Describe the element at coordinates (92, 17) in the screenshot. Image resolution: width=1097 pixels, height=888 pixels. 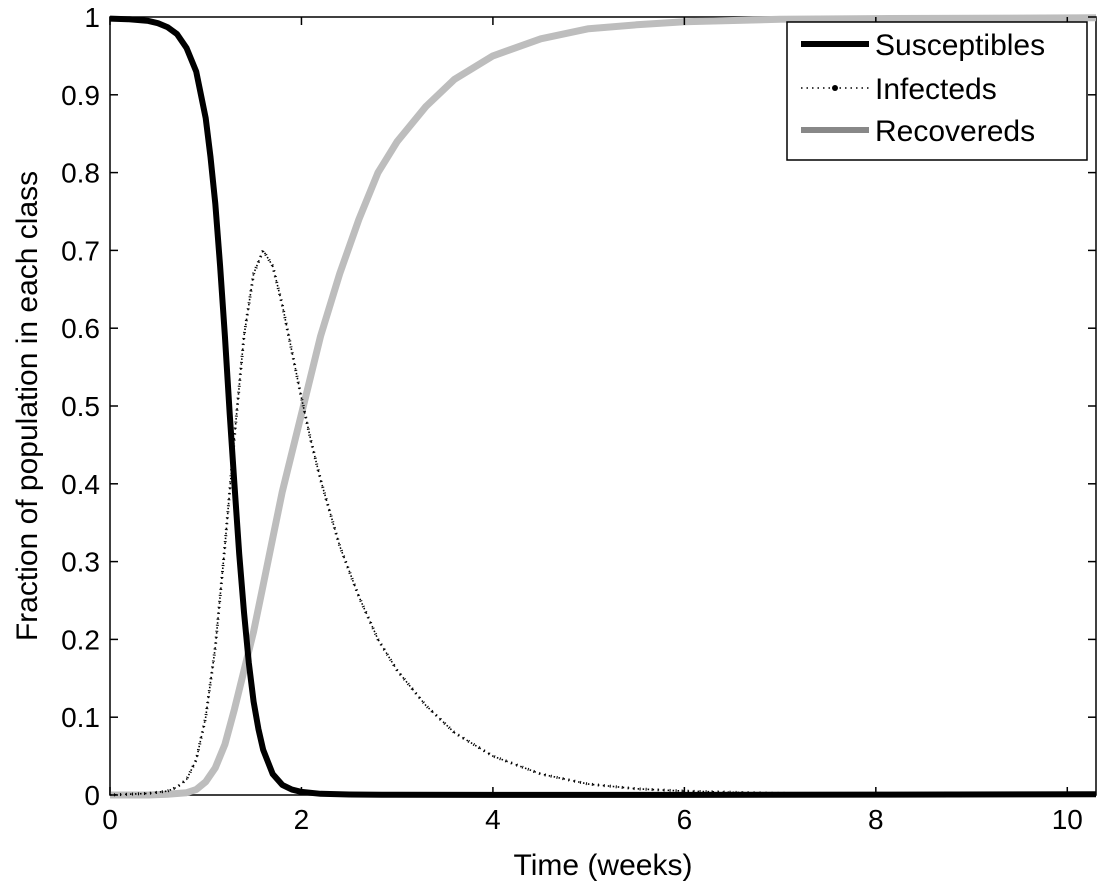
I see `y-tick-label: 1` at that location.